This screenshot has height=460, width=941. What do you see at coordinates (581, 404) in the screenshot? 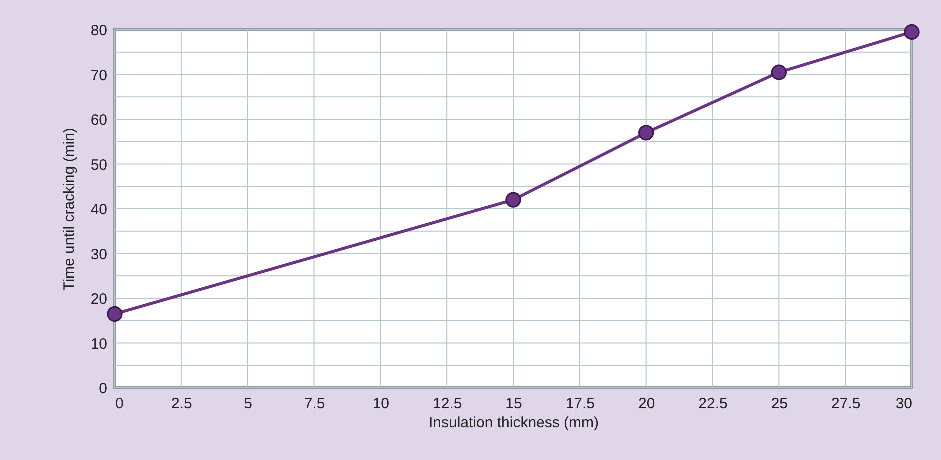
I see `x-tick-label: 17.5` at bounding box center [581, 404].